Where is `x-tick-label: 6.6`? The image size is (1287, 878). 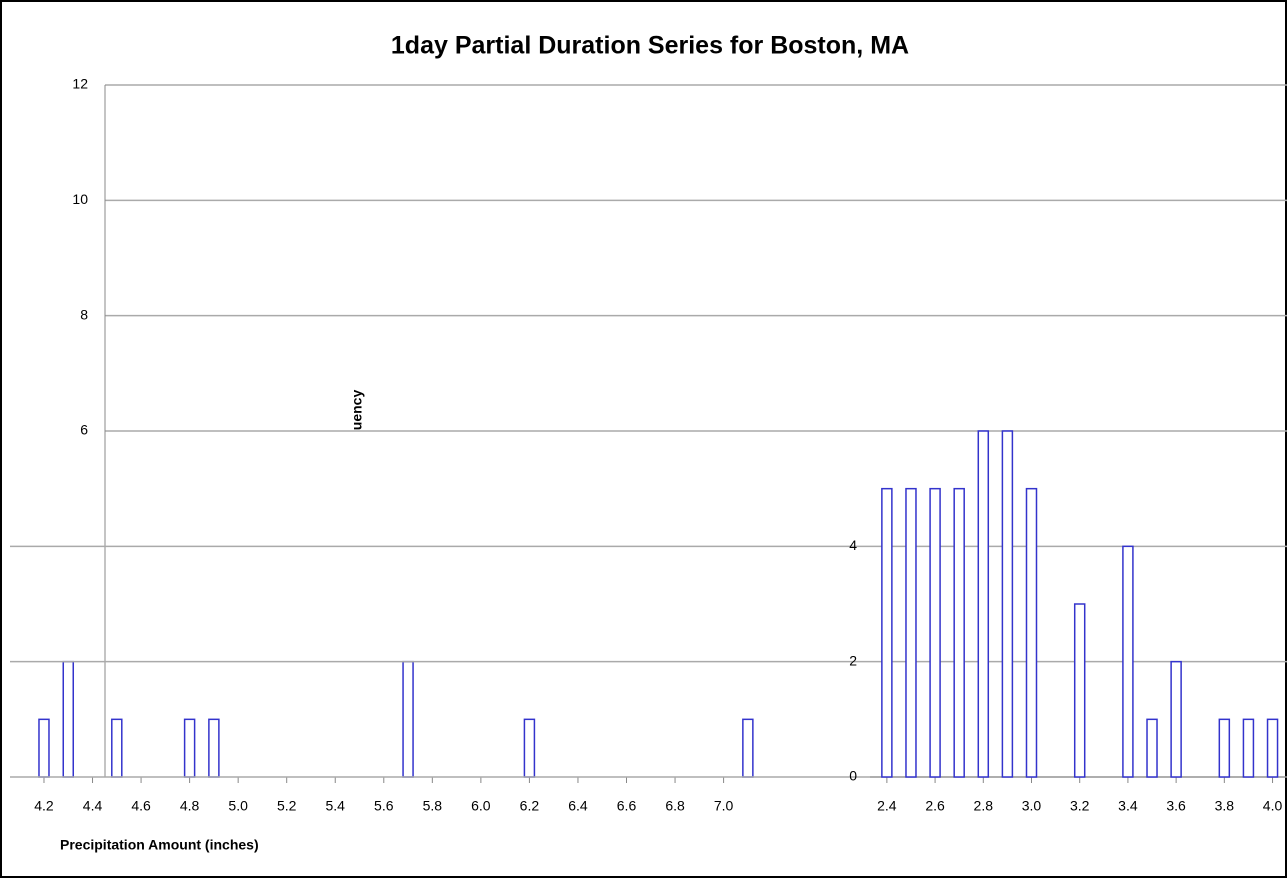
x-tick-label: 6.6 is located at coordinates (627, 806).